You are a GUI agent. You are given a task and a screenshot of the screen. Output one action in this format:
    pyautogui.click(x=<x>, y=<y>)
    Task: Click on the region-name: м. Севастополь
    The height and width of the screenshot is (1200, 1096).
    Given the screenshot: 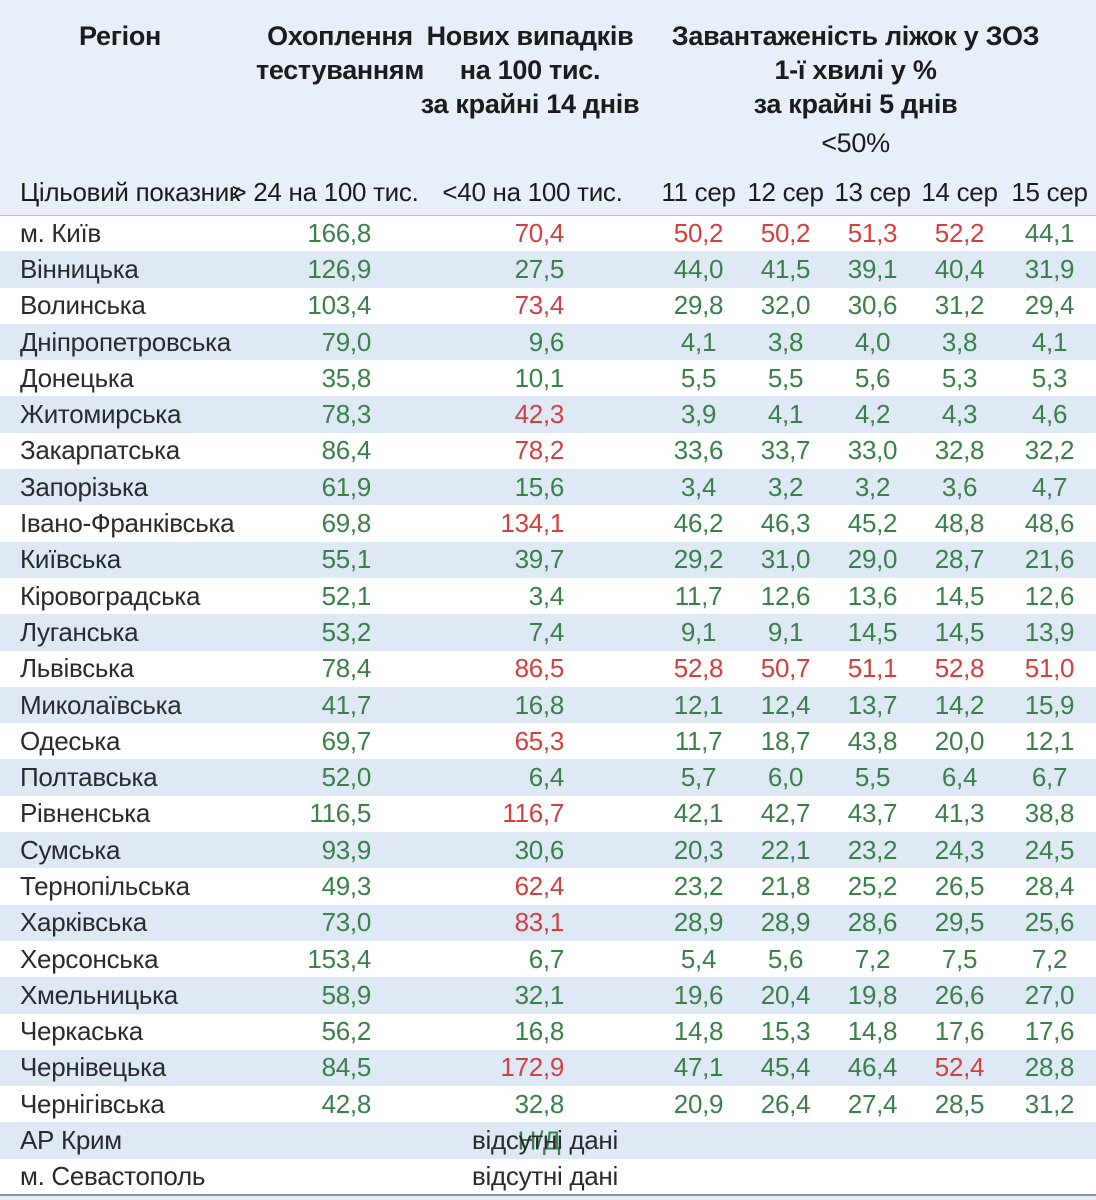 What is the action you would take?
    pyautogui.click(x=113, y=1175)
    